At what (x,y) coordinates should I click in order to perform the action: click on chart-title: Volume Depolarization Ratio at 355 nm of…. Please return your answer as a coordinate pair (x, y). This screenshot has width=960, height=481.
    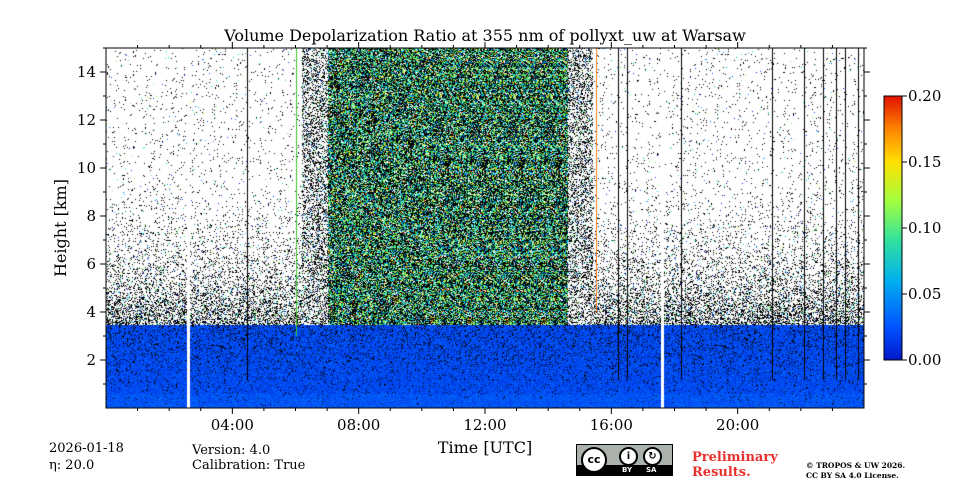
    Looking at the image, I should click on (484, 35).